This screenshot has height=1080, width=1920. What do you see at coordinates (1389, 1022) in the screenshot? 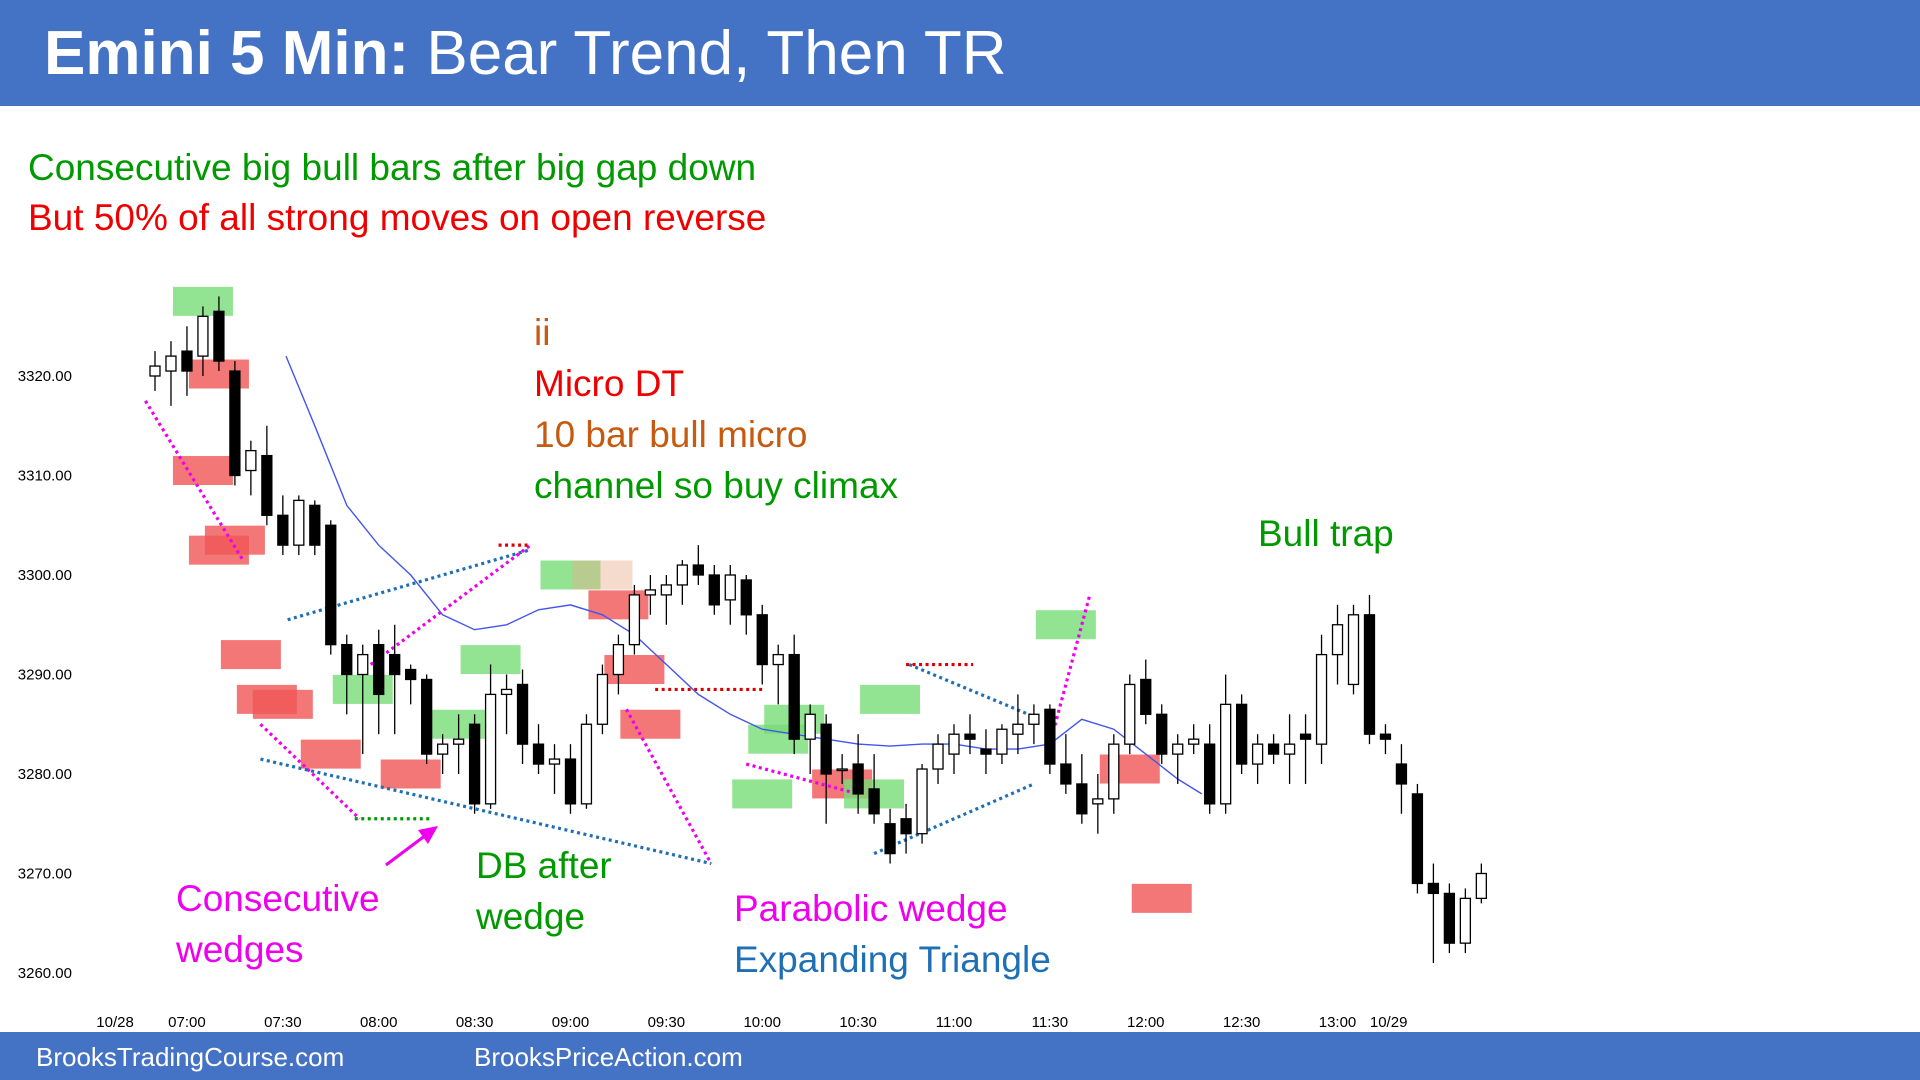
I see `x-tick-label: 10/29` at bounding box center [1389, 1022].